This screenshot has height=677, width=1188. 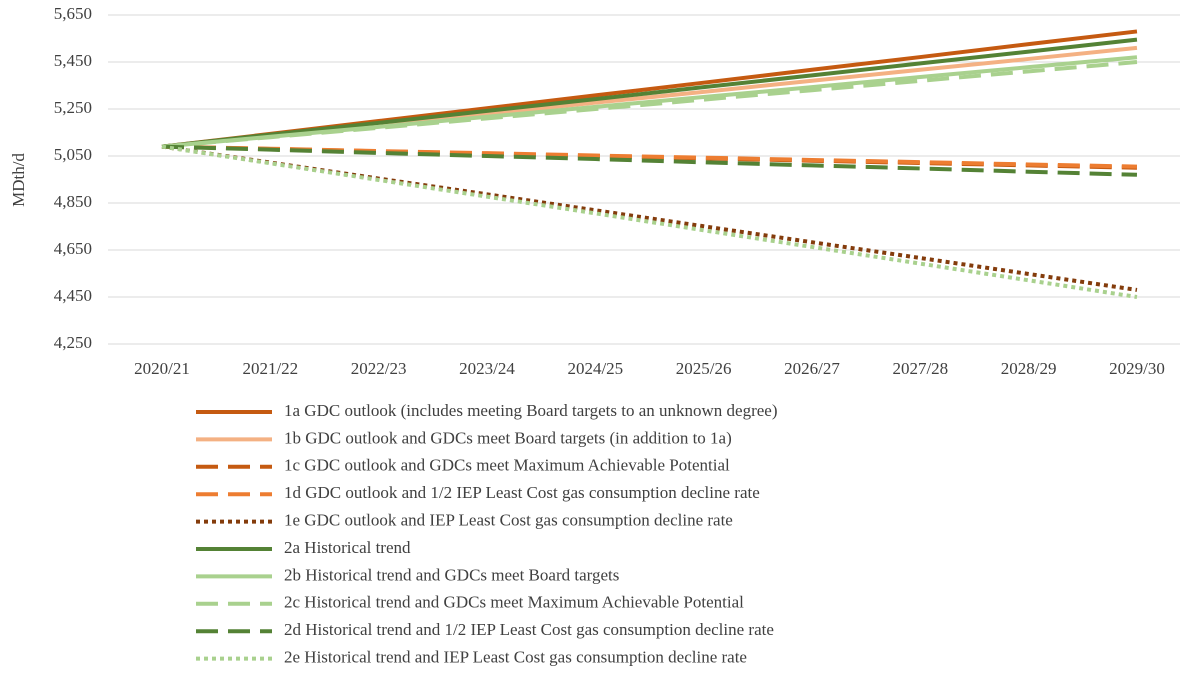 What do you see at coordinates (73, 60) in the screenshot?
I see `y-tick-label: 5,450` at bounding box center [73, 60].